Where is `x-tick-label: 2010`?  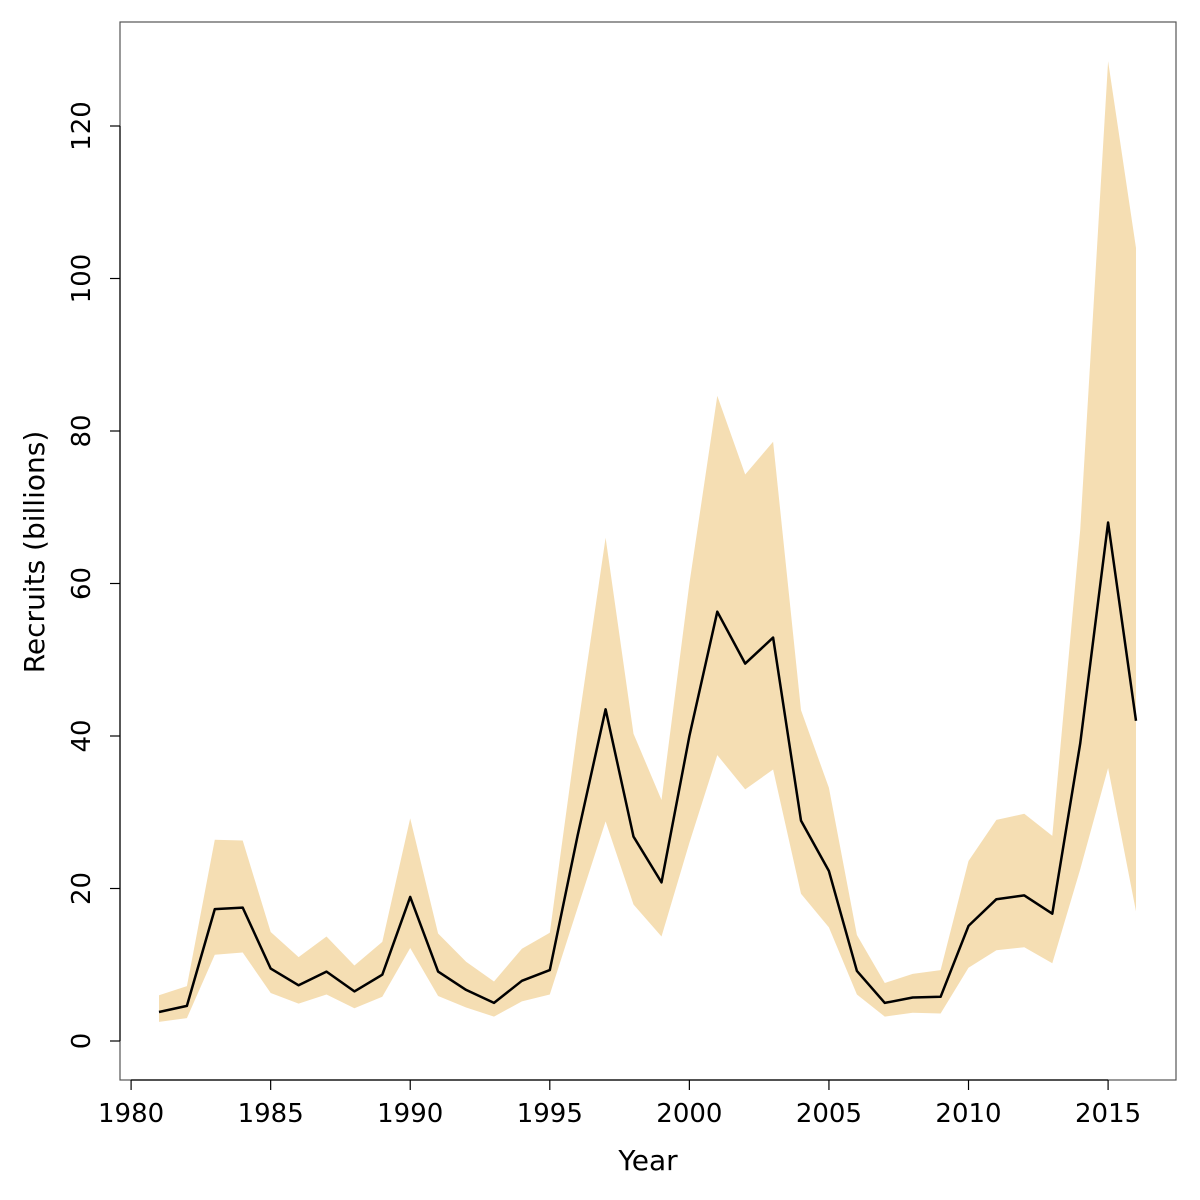 x-tick-label: 2010 is located at coordinates (968, 1114).